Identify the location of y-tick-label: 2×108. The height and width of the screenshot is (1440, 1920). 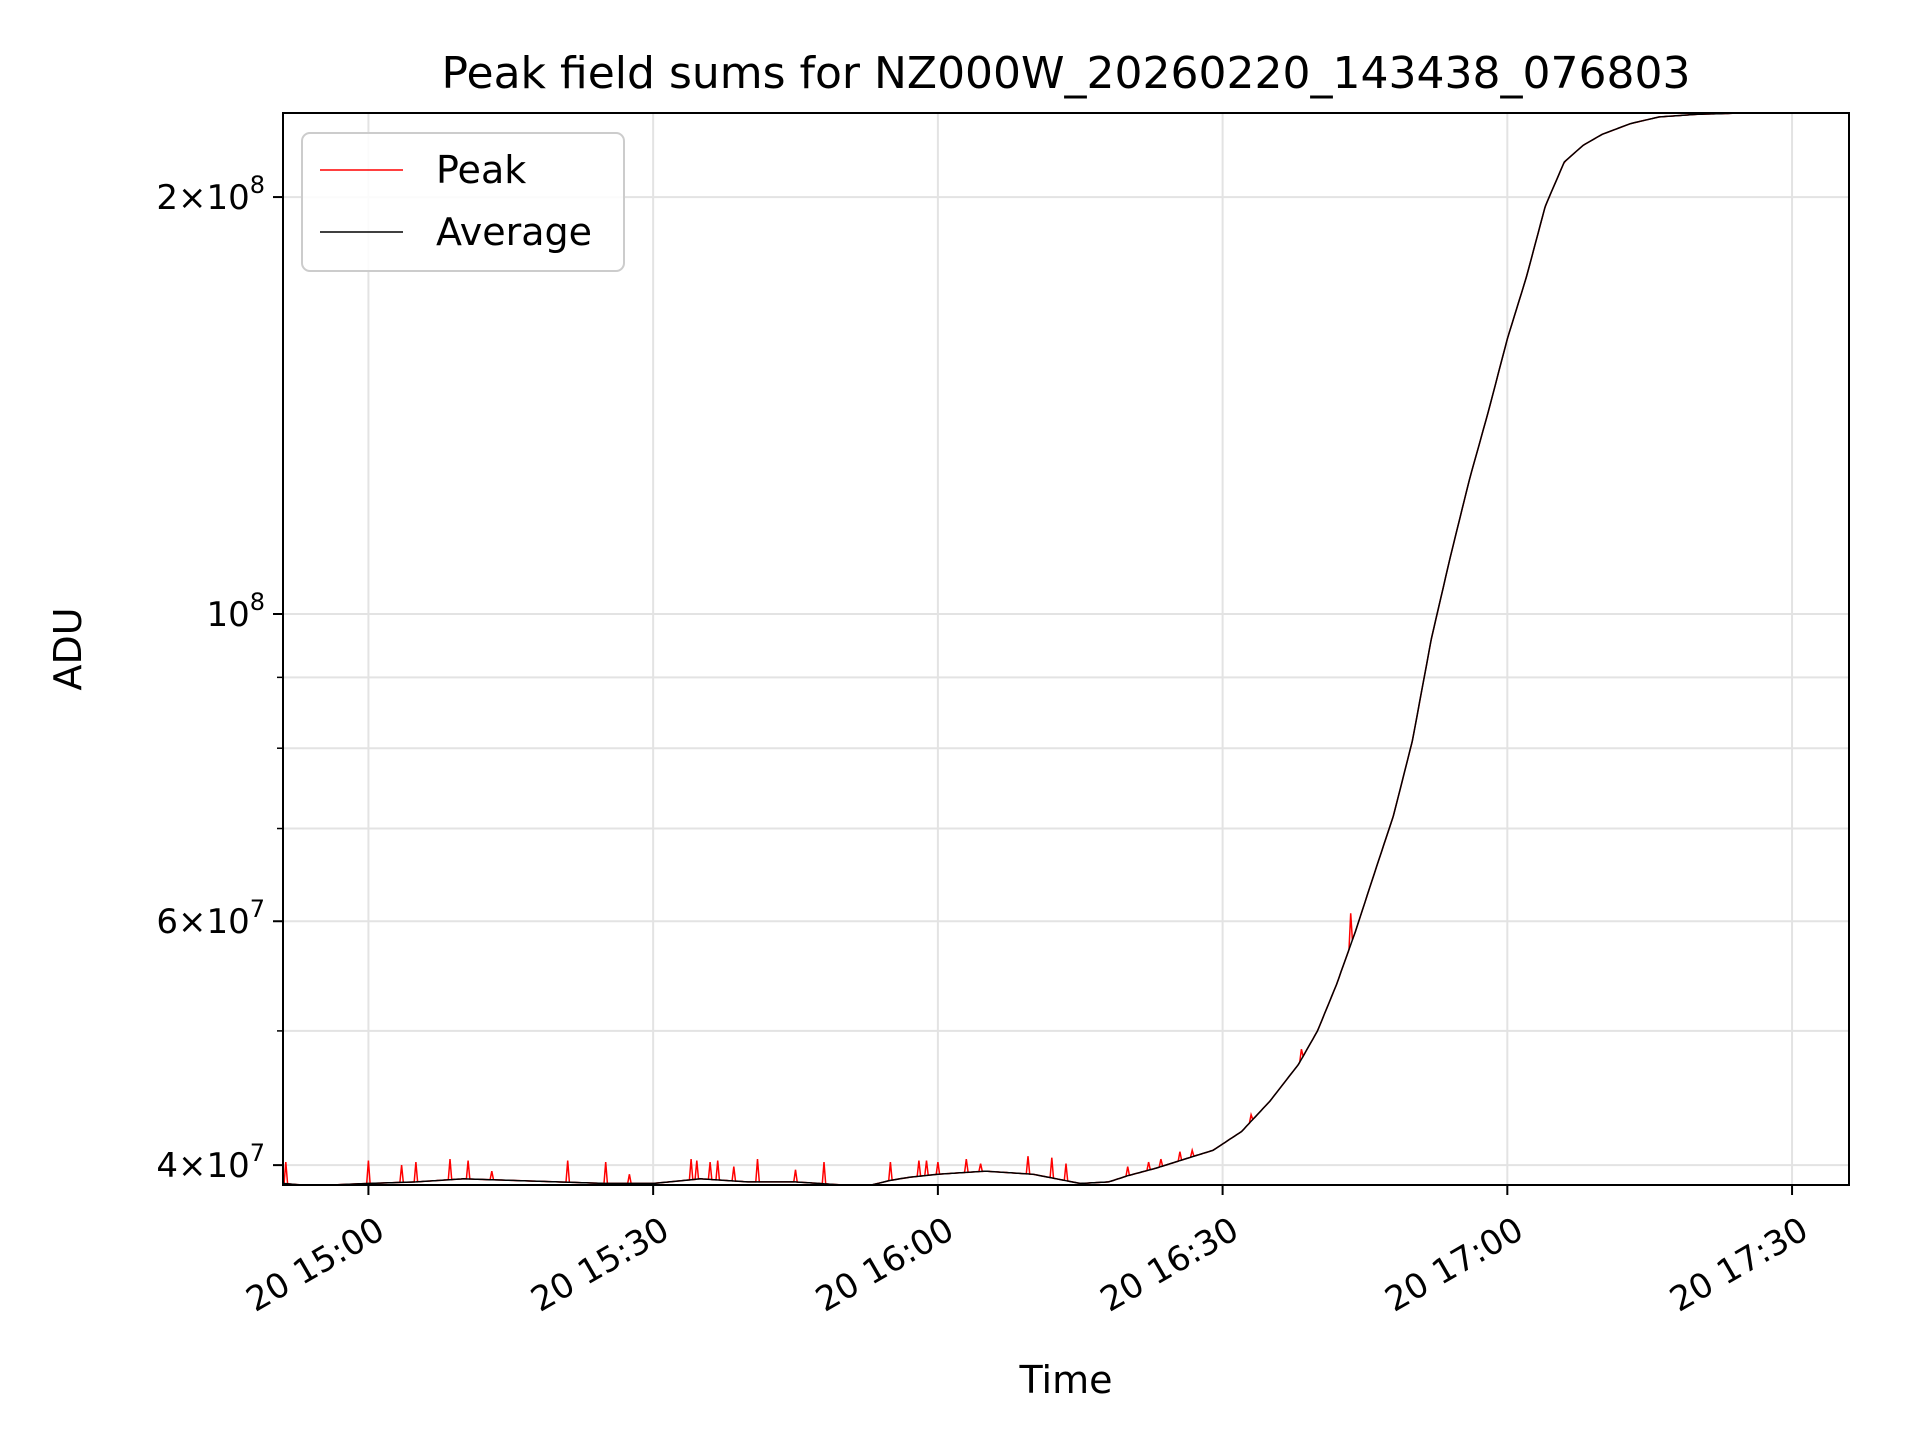
(210, 194).